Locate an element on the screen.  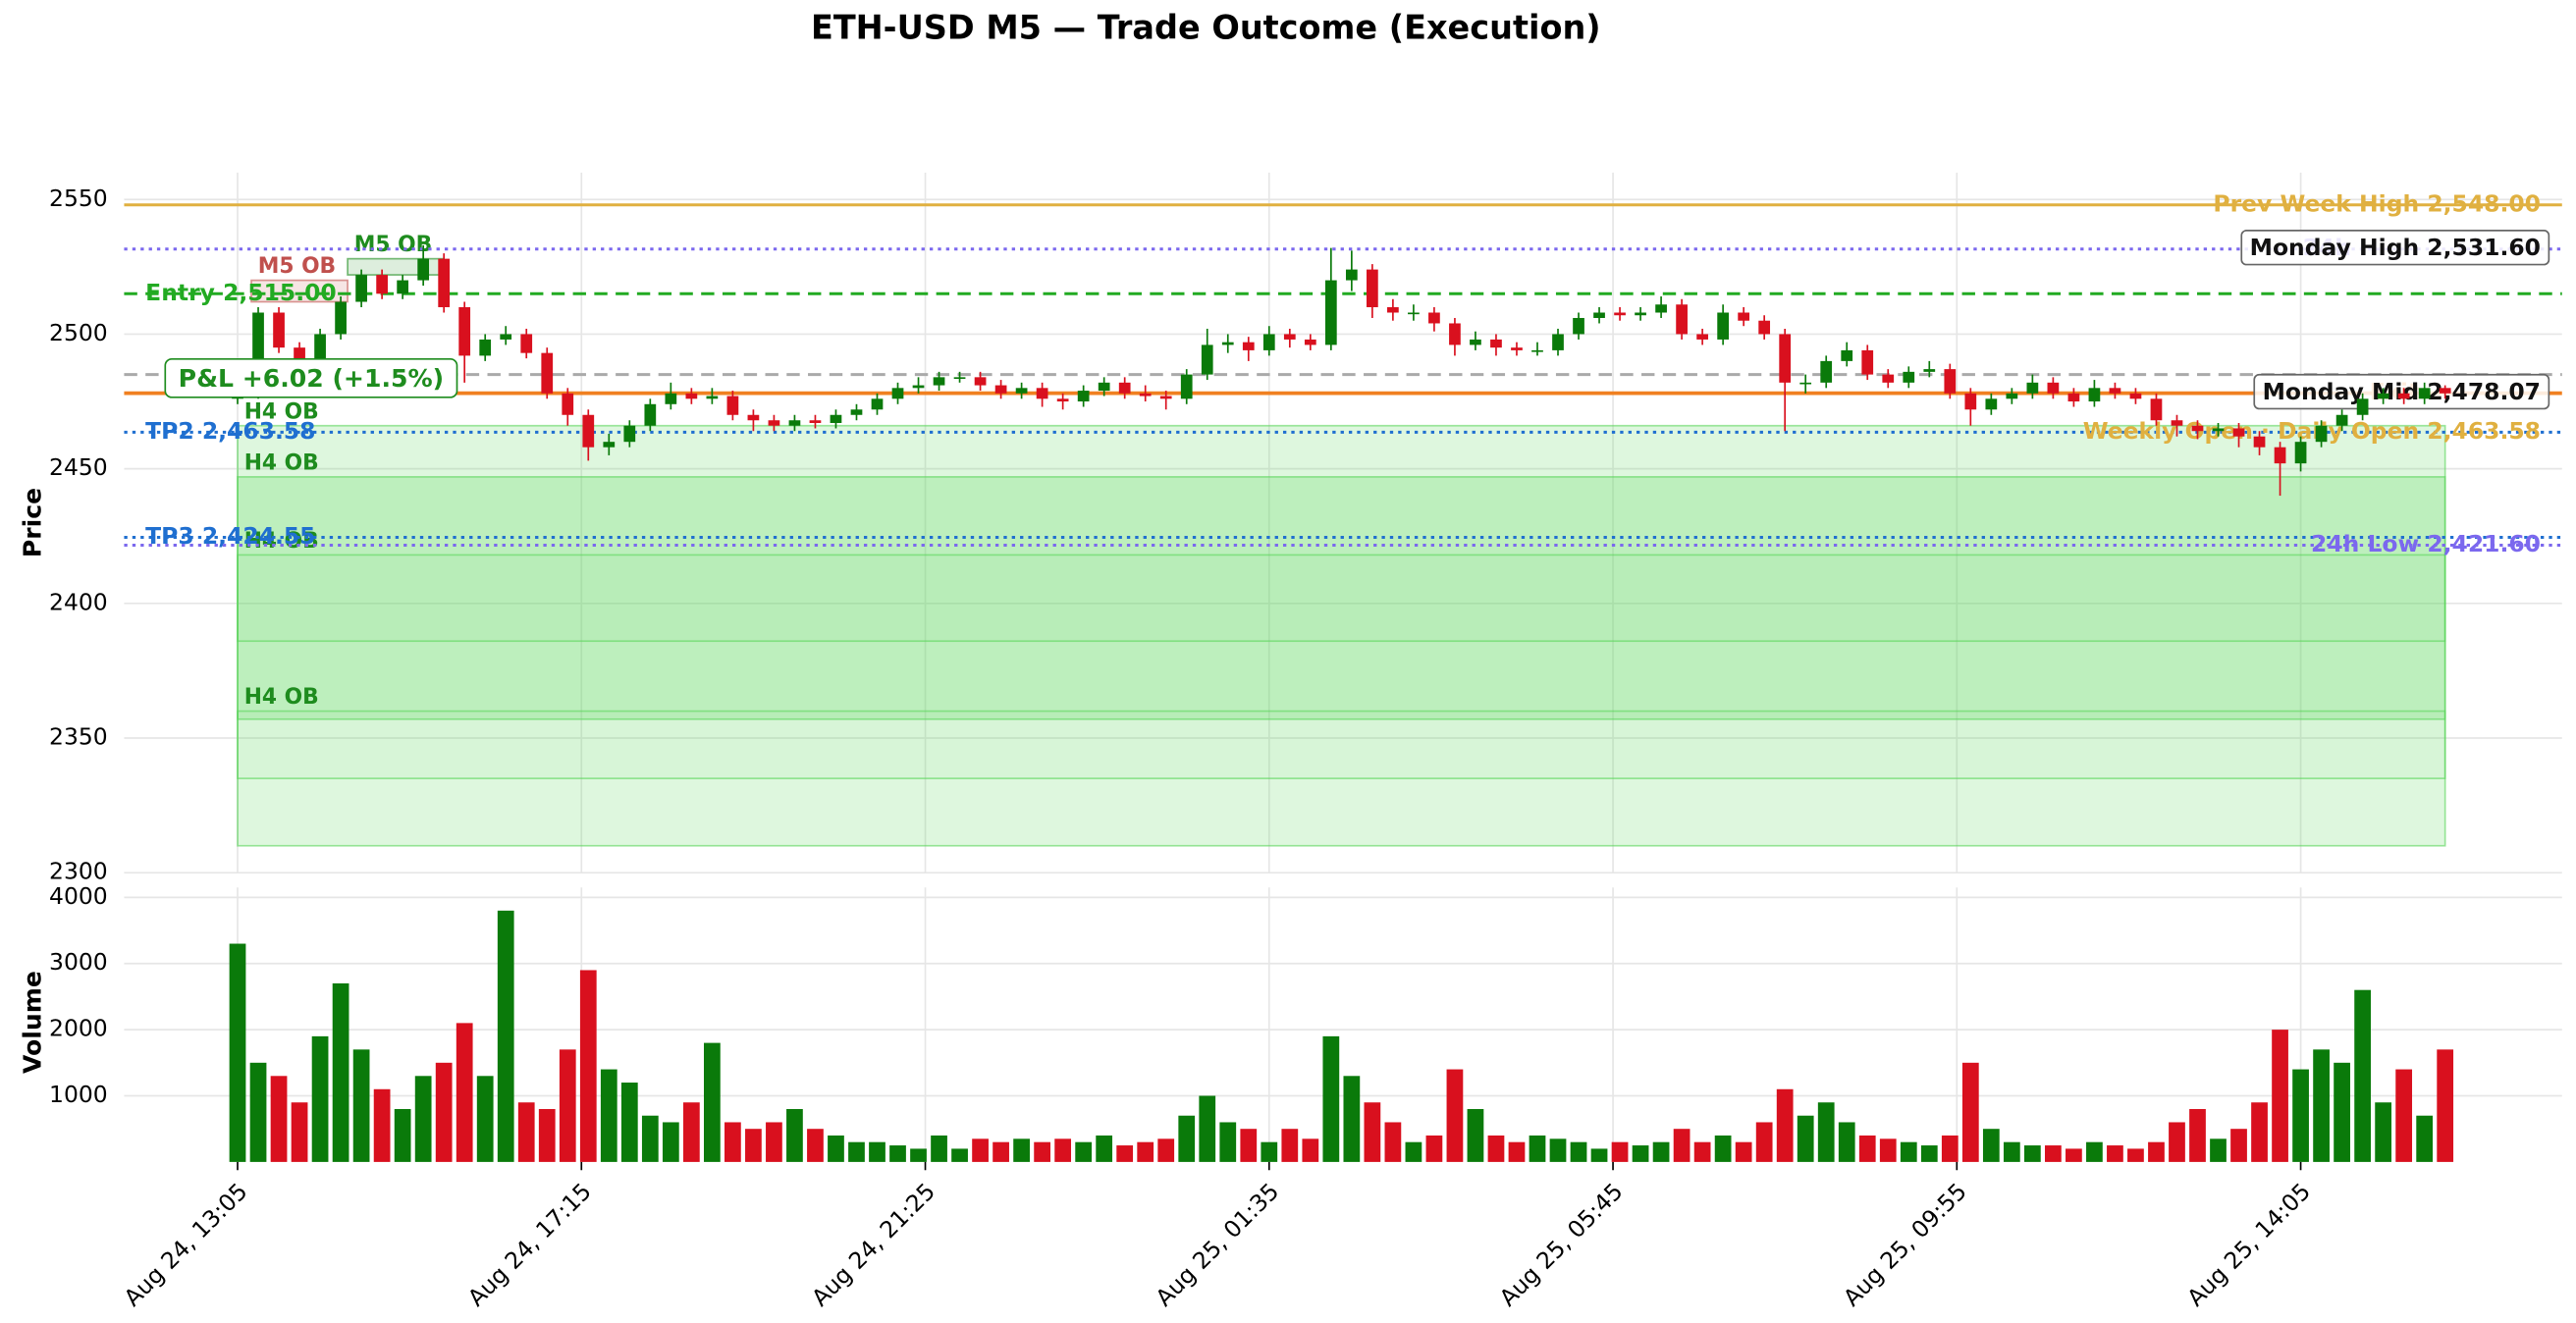
chart-title: ETH-USD M5 — Trade Outcome (Execution) is located at coordinates (1206, 28).